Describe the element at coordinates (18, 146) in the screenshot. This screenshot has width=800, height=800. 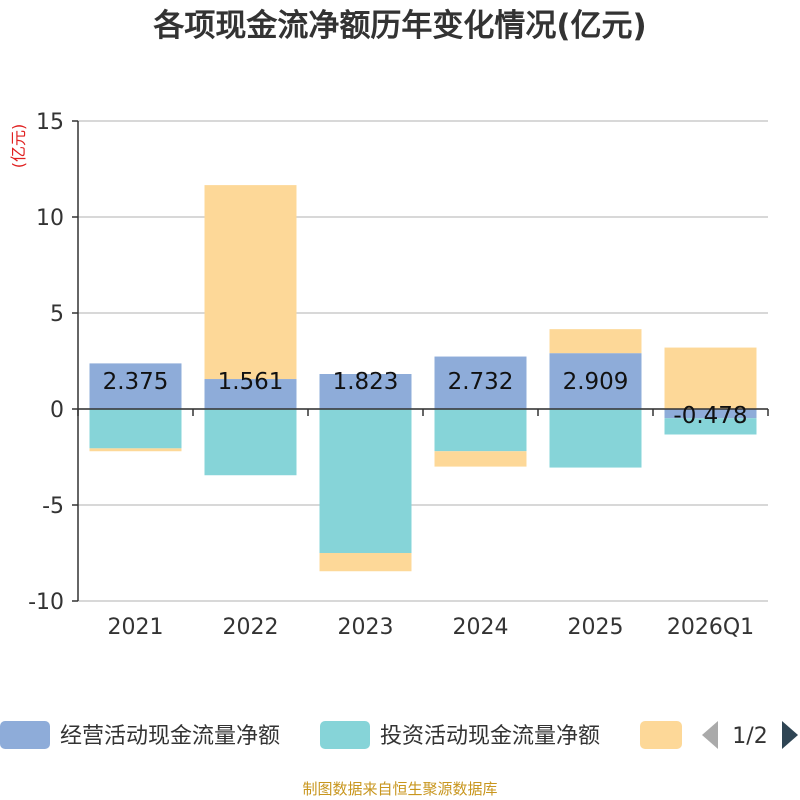
I see `y-axis-unit-label: (亿元)` at that location.